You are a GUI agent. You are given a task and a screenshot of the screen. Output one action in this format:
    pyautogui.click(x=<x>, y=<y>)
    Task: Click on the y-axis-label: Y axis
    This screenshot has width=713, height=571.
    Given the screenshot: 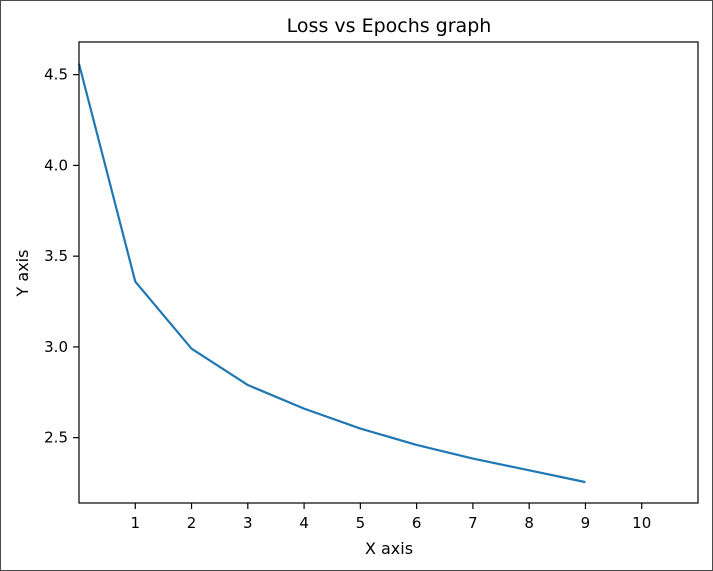 What is the action you would take?
    pyautogui.click(x=22, y=274)
    